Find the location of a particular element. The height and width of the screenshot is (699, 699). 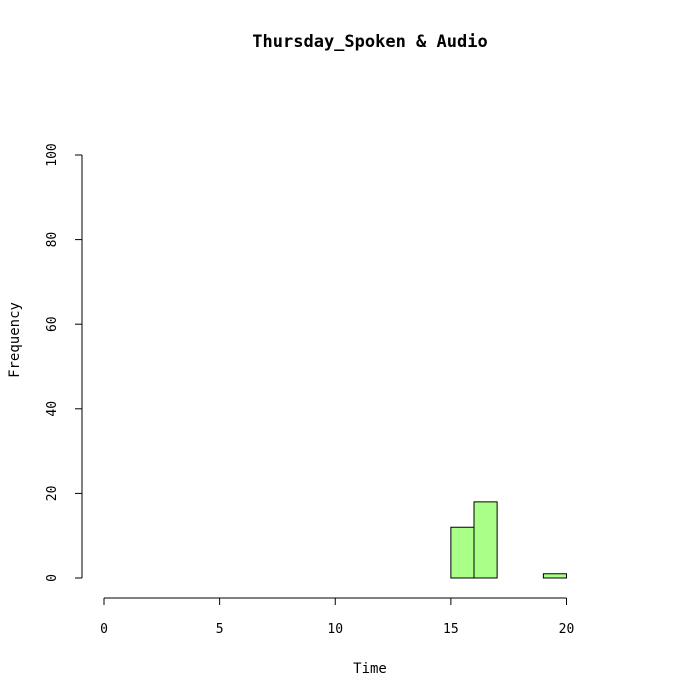

x-axis: 0 5 10 15 20 is located at coordinates (337, 617).